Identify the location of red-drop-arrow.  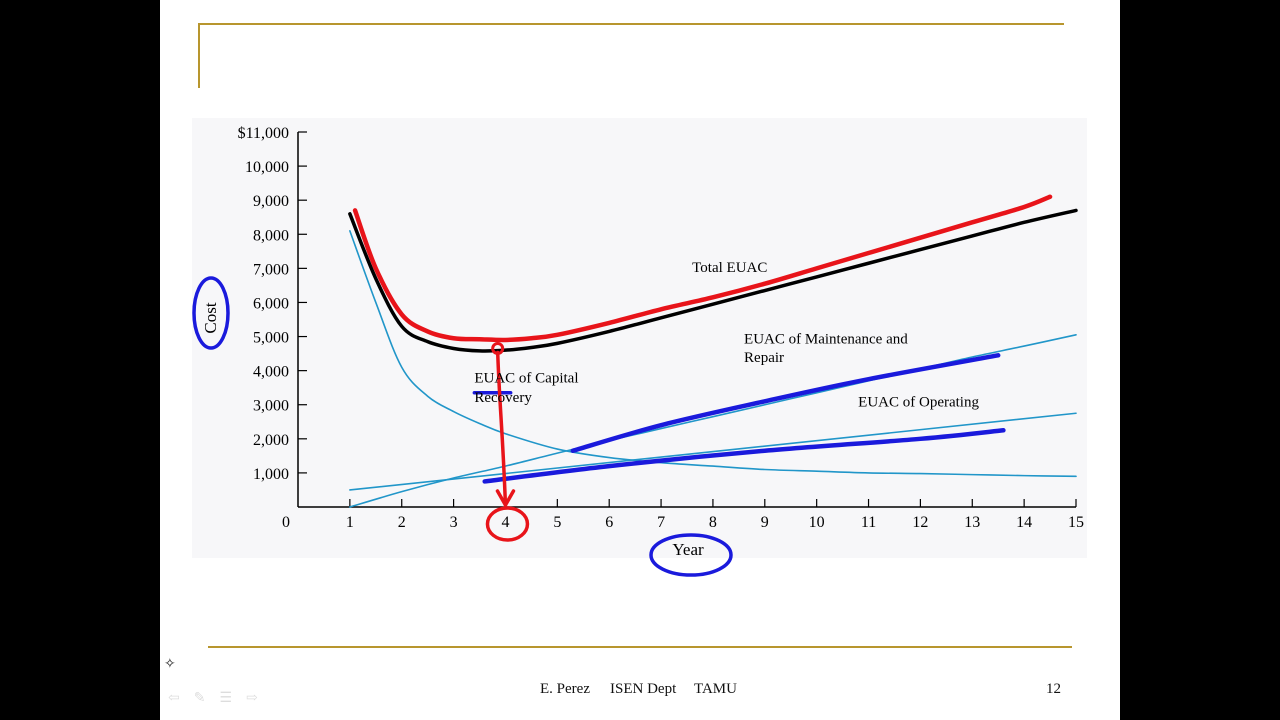
(501, 428).